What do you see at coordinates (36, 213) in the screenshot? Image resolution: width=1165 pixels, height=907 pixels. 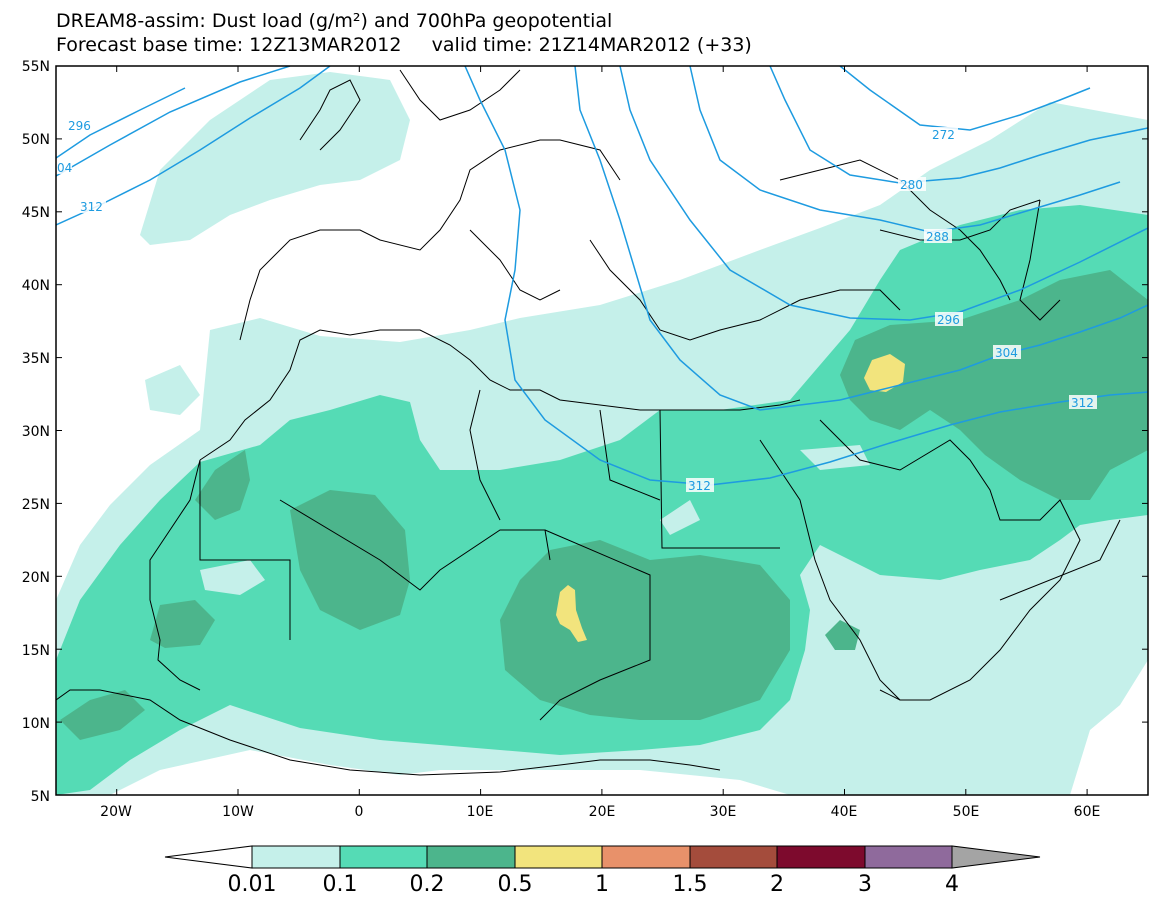 I see `lat-label: 45N` at bounding box center [36, 213].